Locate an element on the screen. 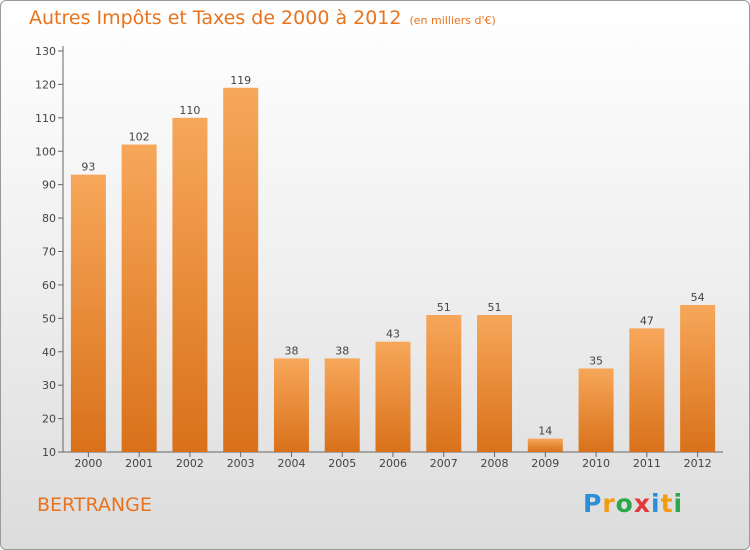  value-label: 35 is located at coordinates (596, 360).